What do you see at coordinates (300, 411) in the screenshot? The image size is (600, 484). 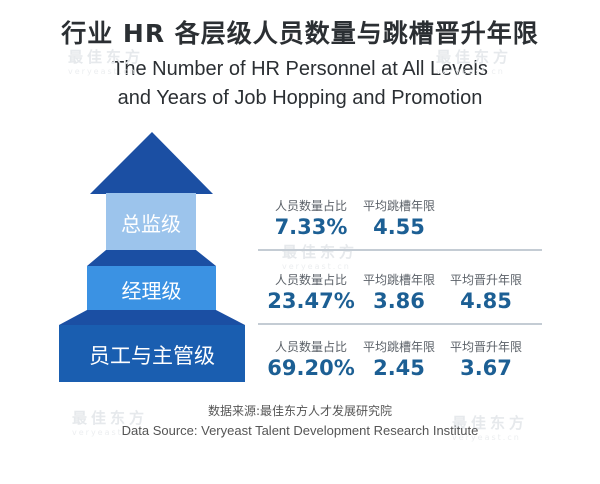 I see `data-source-cn: 数据来源:最佳东方人才发展研究院` at bounding box center [300, 411].